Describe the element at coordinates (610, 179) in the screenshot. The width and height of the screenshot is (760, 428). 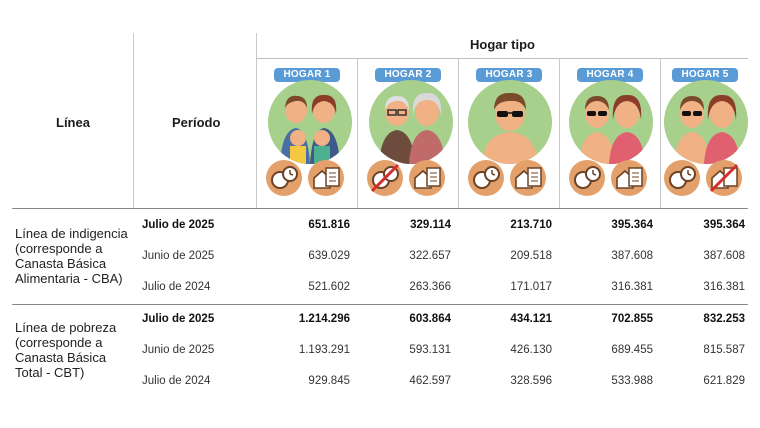
I see `hogar-4-attributes` at that location.